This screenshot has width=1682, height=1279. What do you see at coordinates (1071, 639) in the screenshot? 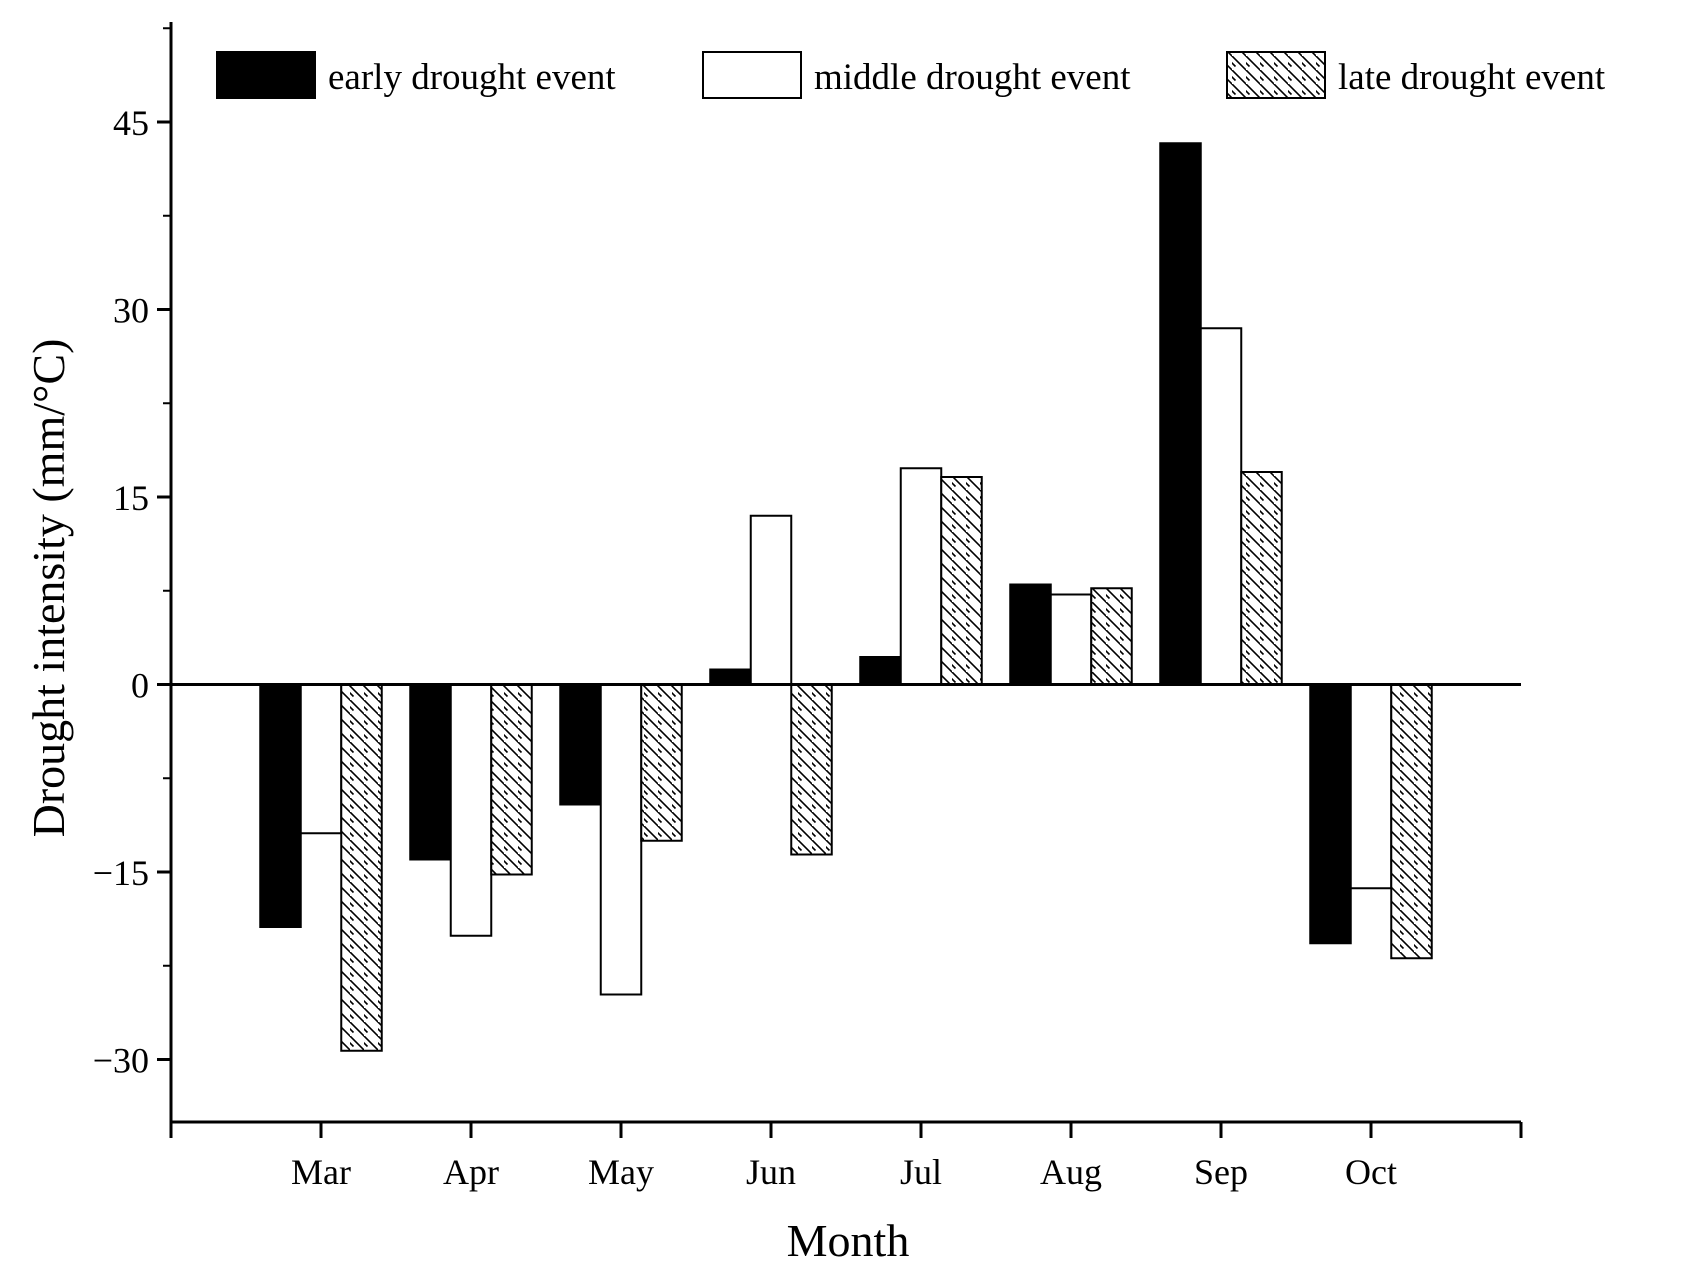
I see `bar-middle-aug` at bounding box center [1071, 639].